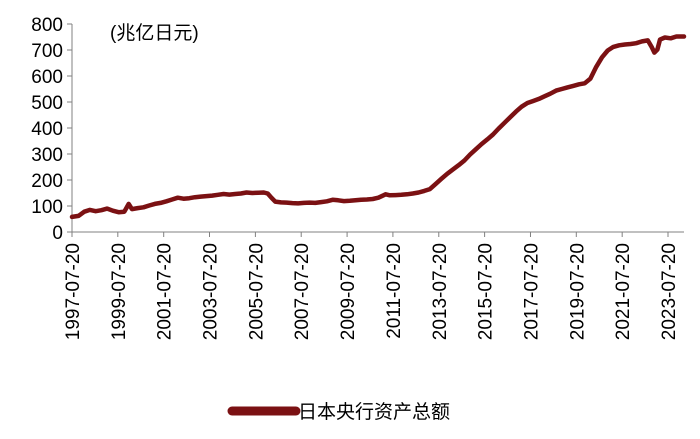 The width and height of the screenshot is (700, 439). Describe the element at coordinates (57, 233) in the screenshot. I see `y-tick-label: 0` at that location.